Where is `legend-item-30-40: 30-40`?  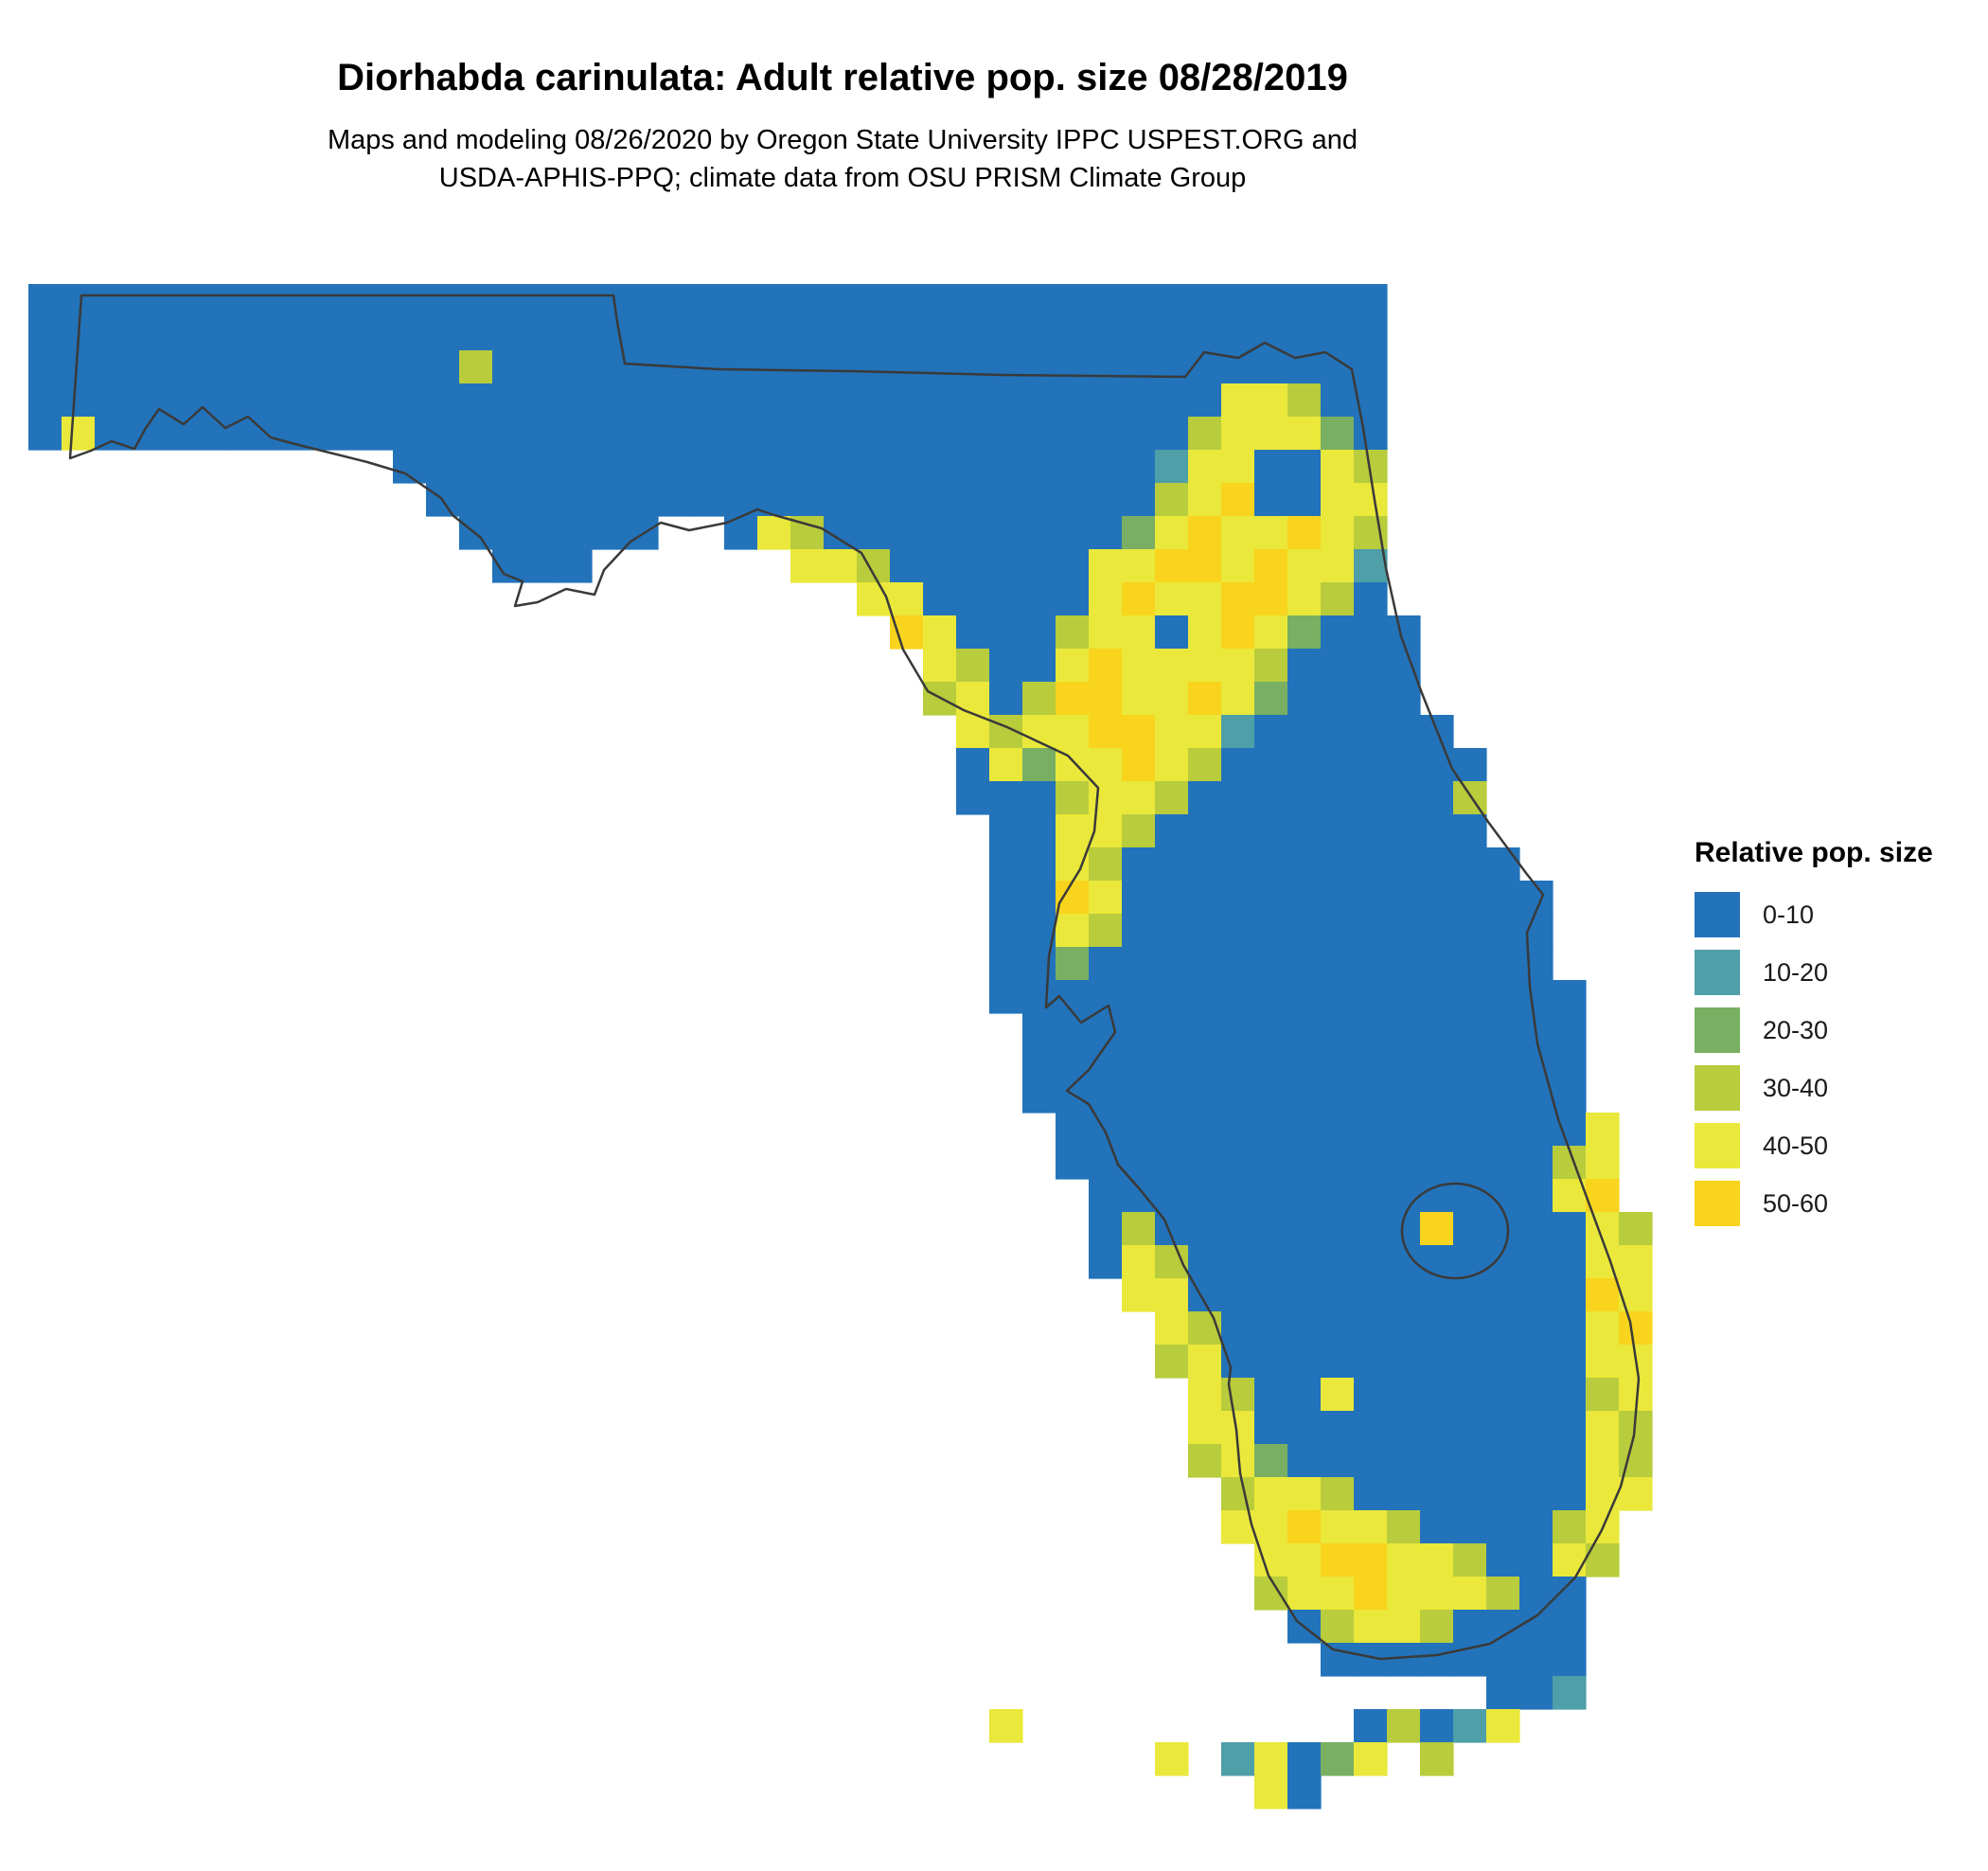
legend-item-30-40: 30-40 is located at coordinates (1837, 1088).